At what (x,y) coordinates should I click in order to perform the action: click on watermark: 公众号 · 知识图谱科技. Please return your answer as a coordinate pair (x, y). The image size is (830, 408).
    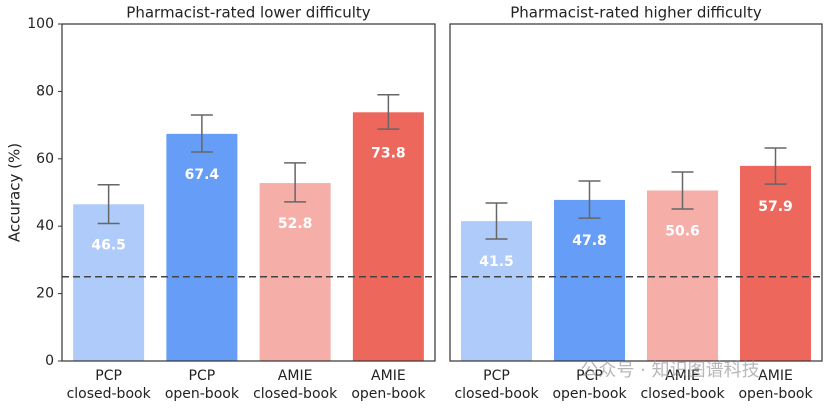
    Looking at the image, I should click on (669, 370).